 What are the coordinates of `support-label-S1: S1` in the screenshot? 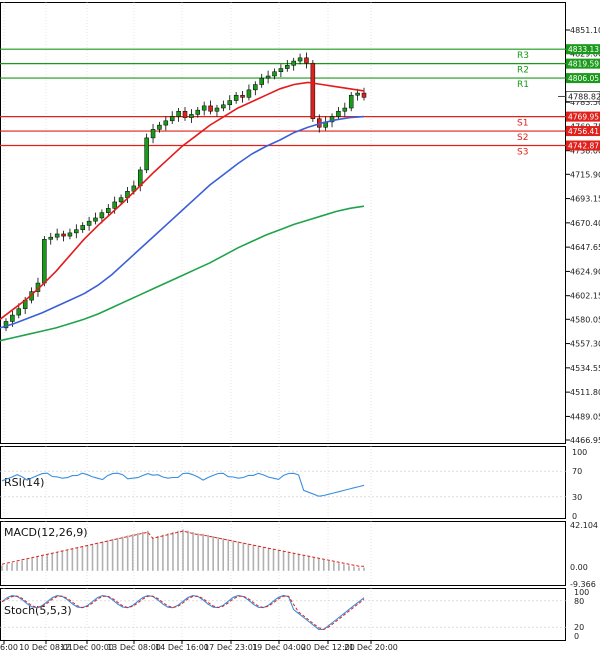 It's located at (522, 124).